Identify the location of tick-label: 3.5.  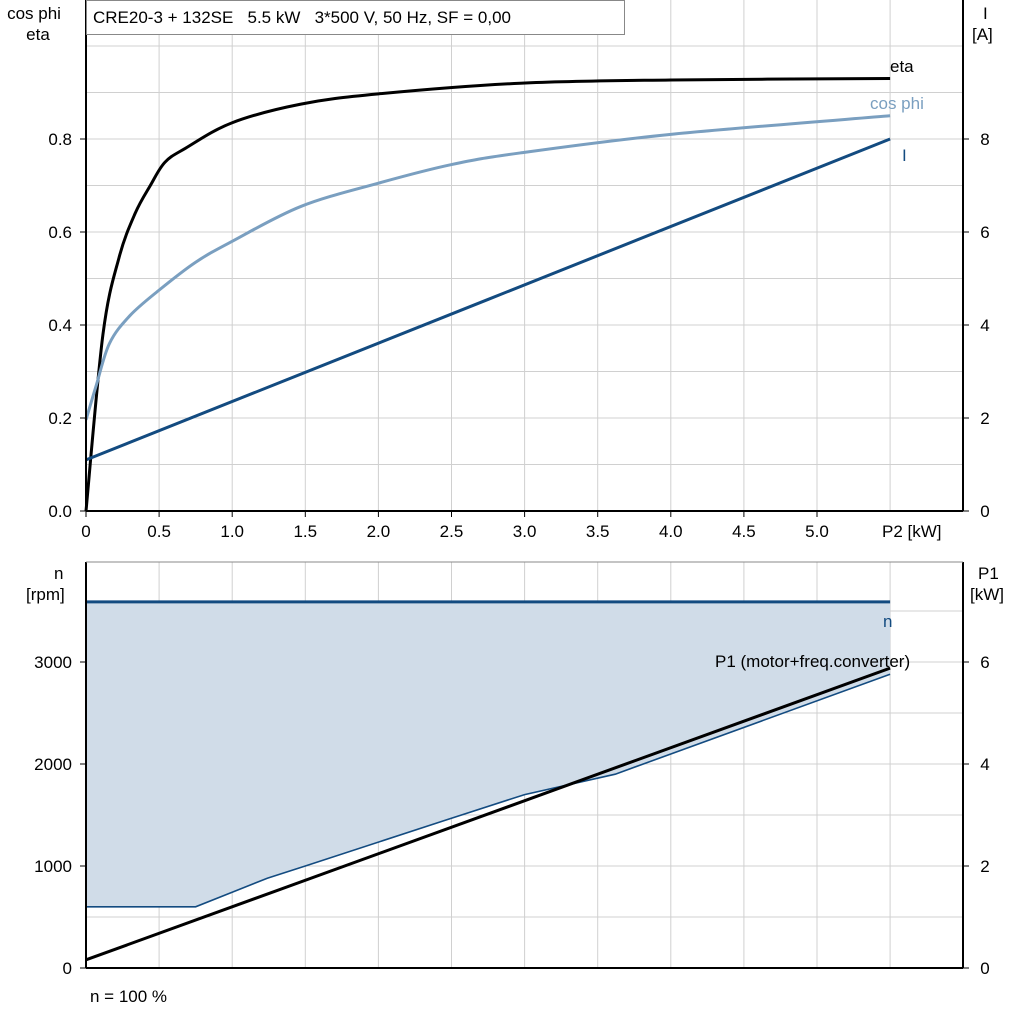
(598, 531).